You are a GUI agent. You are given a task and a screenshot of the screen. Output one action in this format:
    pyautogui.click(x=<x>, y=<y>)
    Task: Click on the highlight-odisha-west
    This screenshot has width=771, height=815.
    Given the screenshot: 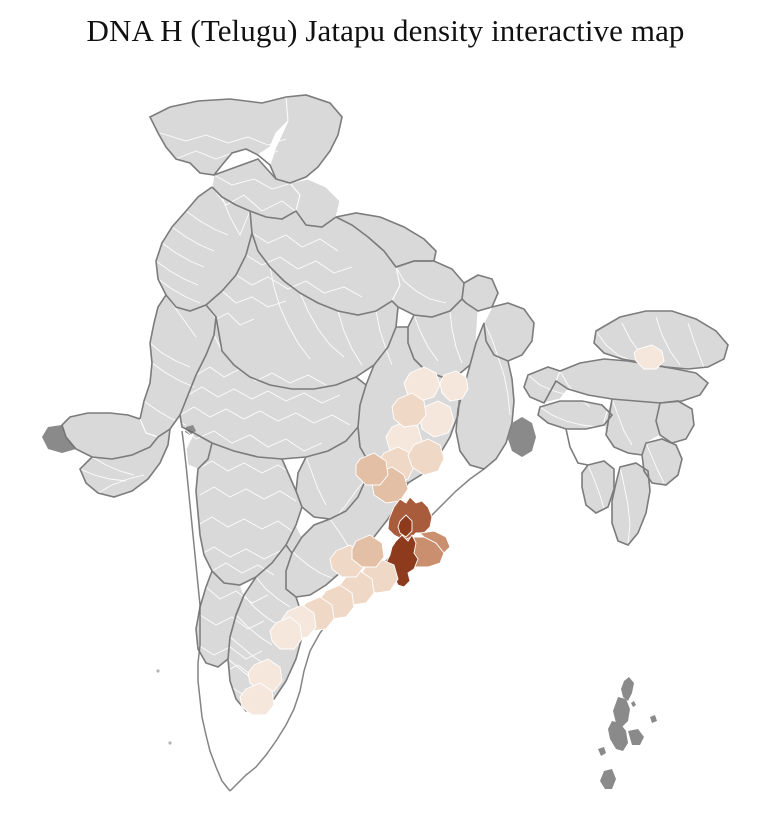 What is the action you would take?
    pyautogui.click(x=372, y=469)
    